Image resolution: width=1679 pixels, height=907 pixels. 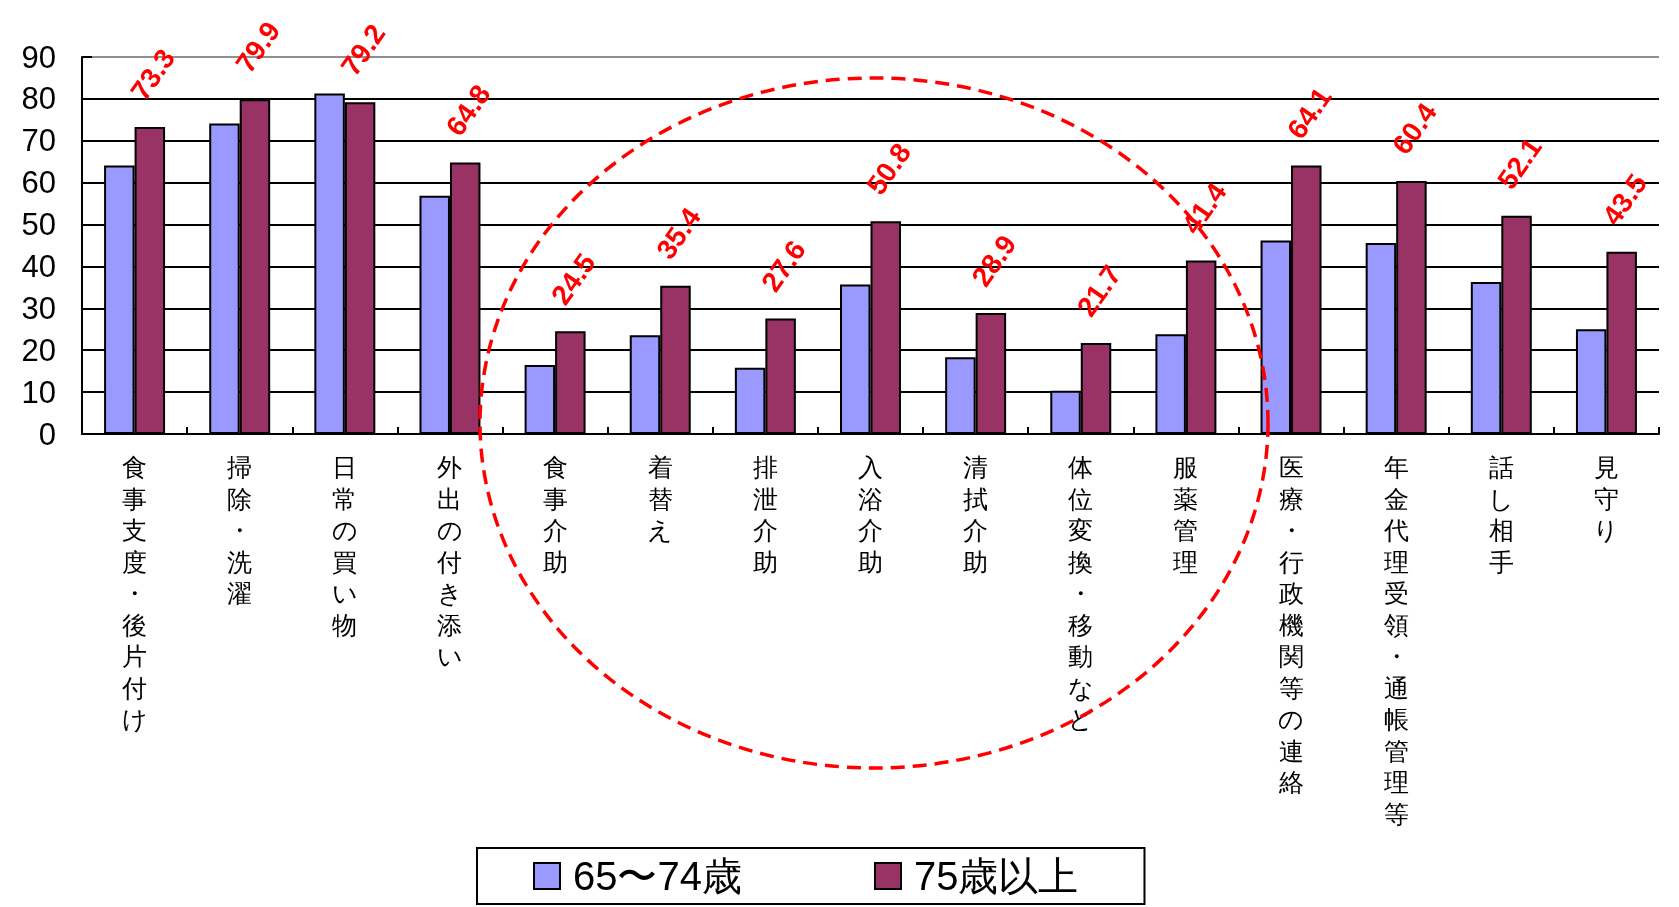 I want to click on x-tick-label: 清拭介助, so click(x=976, y=515).